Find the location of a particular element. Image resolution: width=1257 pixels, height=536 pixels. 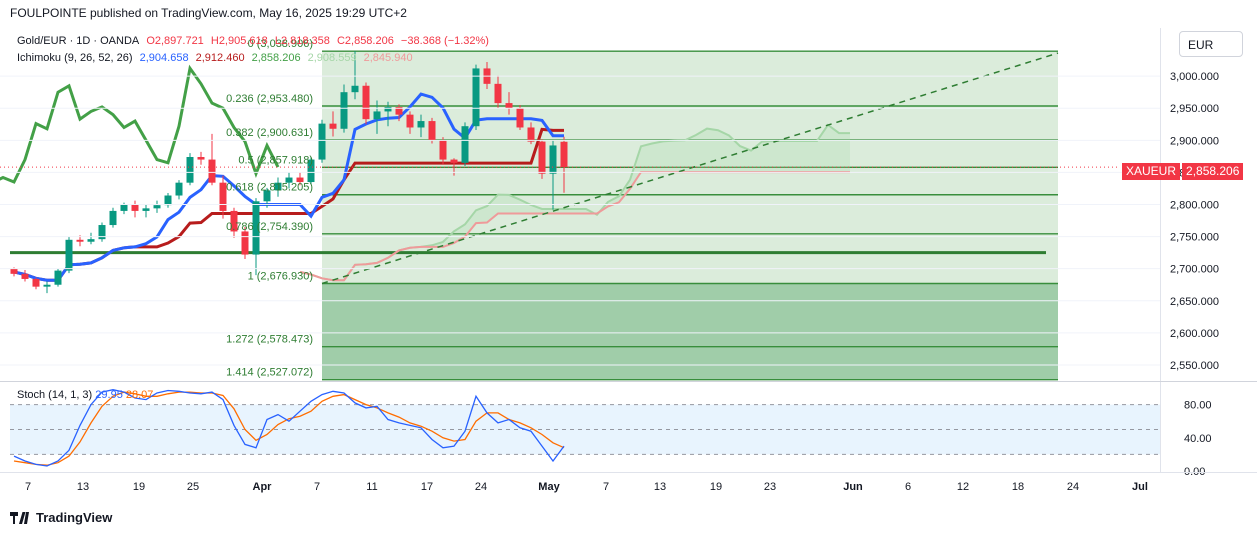

price-tick-label: 3,000.000 is located at coordinates (1194, 77).